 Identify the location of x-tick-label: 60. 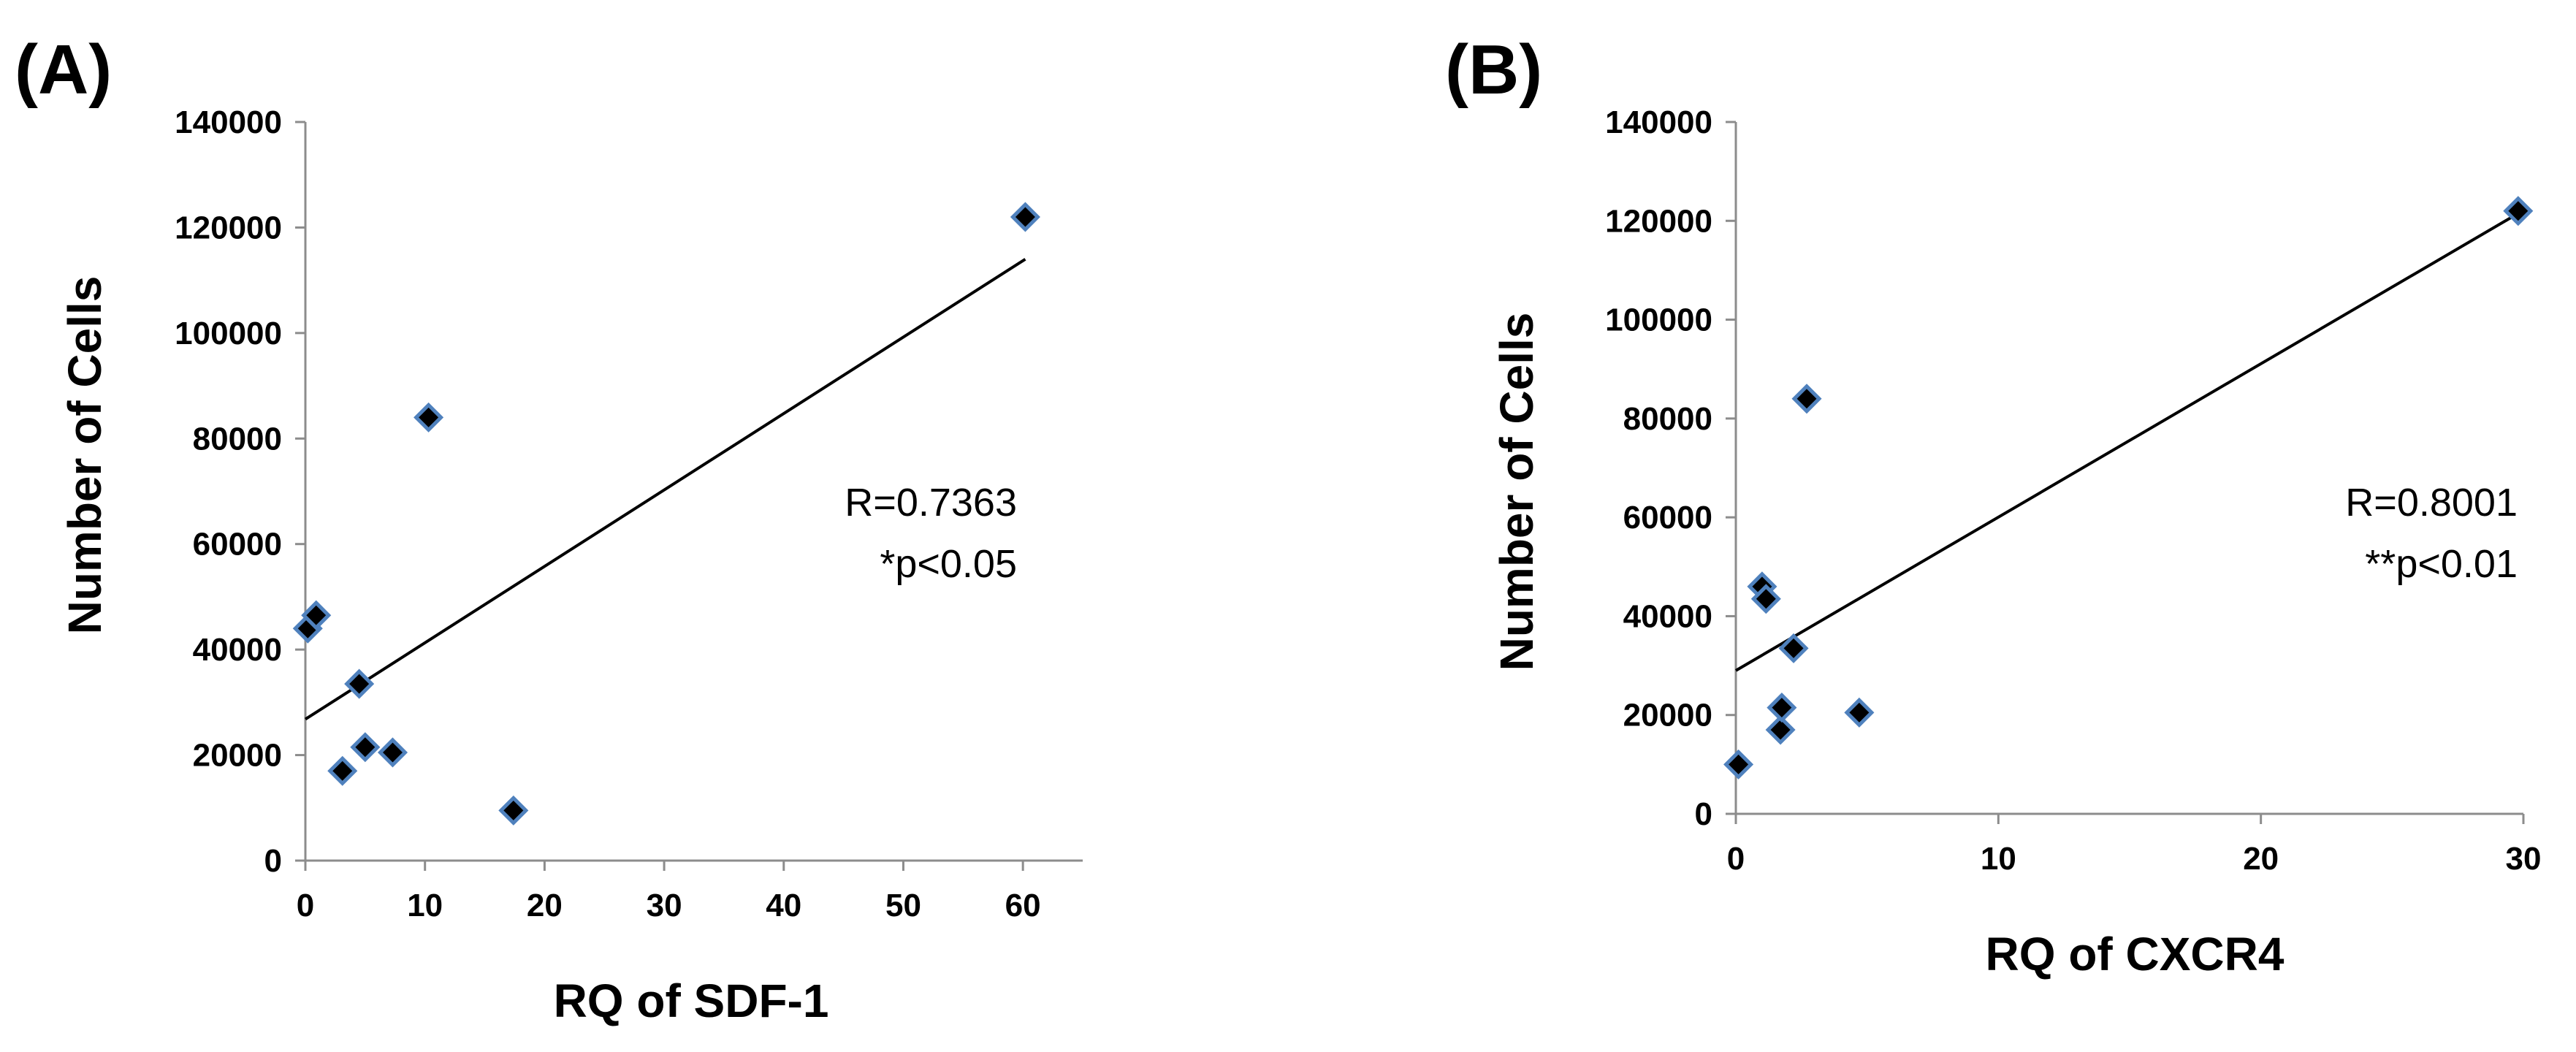
(1023, 905).